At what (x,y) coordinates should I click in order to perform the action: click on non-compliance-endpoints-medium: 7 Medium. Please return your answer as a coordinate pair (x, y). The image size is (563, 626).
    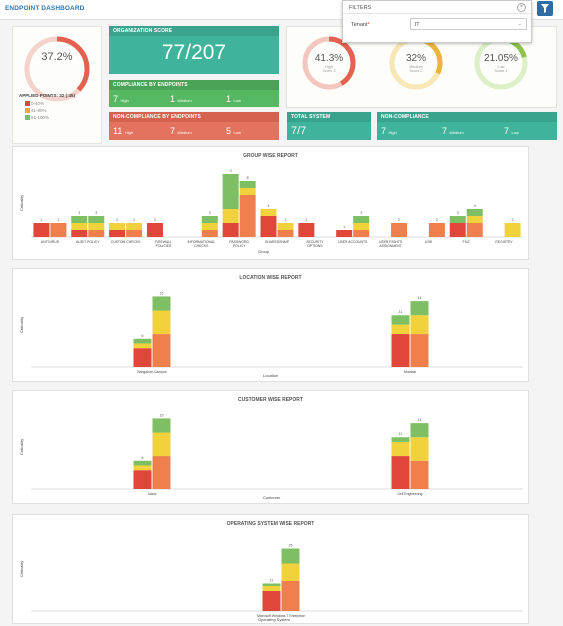
    Looking at the image, I should click on (181, 131).